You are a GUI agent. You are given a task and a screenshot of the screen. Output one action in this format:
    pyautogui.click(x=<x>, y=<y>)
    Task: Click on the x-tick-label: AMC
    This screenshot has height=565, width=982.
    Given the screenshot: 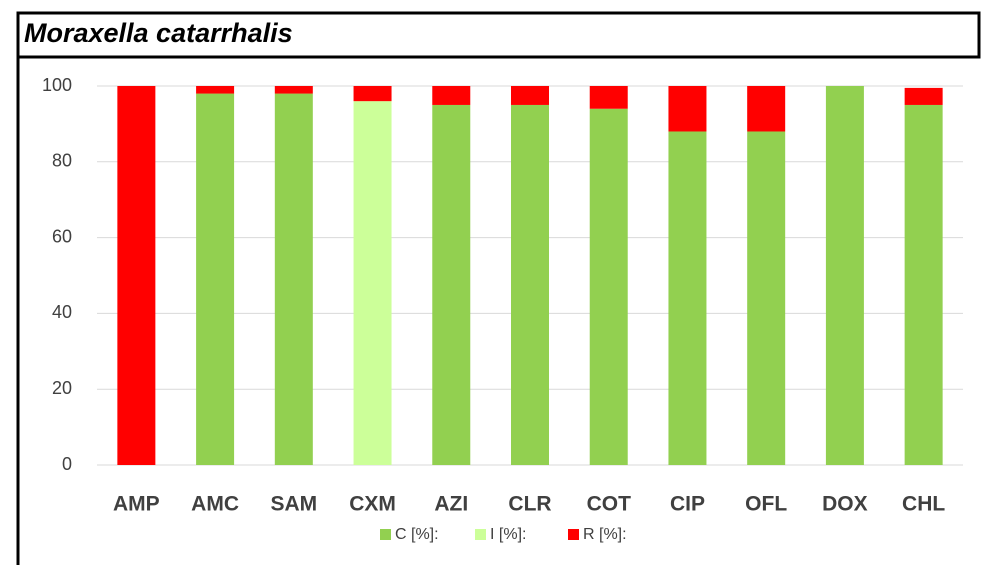 What is the action you would take?
    pyautogui.click(x=215, y=504)
    